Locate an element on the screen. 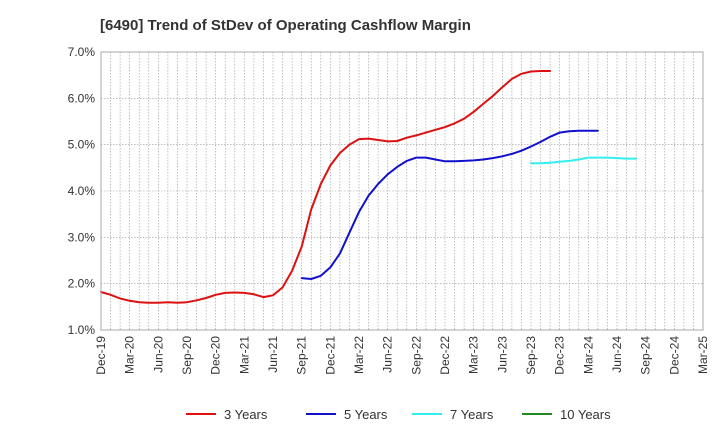 The width and height of the screenshot is (720, 440). series-line-7-years is located at coordinates (584, 160).